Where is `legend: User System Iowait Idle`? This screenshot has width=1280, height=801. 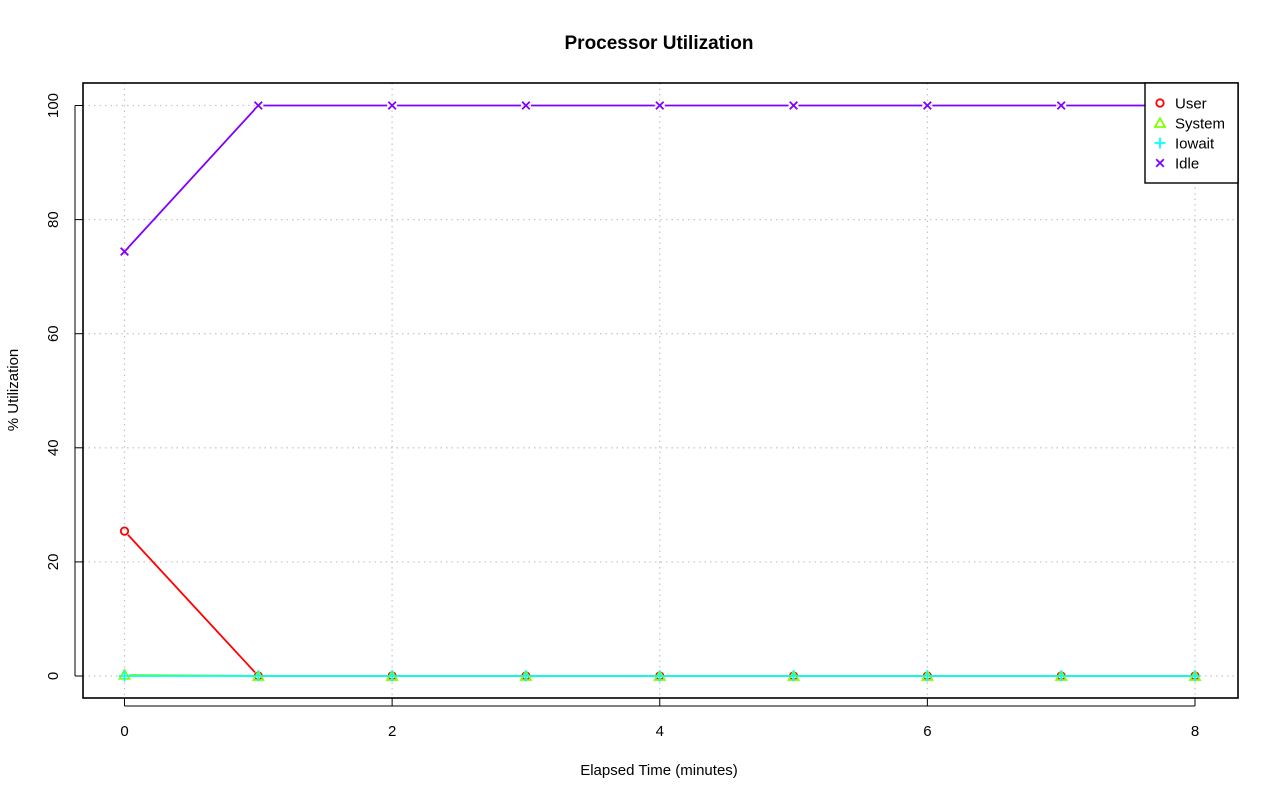
legend: User System Iowait Idle is located at coordinates (1191, 133).